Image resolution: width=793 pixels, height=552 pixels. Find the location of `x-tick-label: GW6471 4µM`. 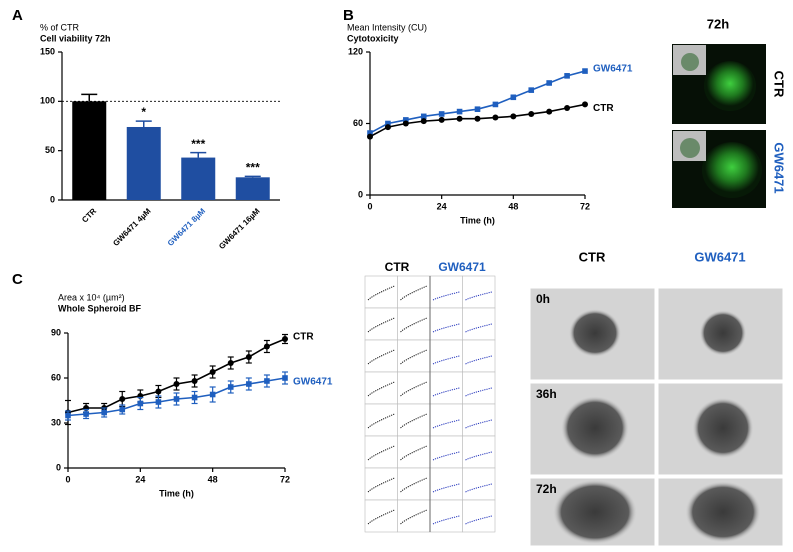

x-tick-label: GW6471 4µM is located at coordinates (132, 227).